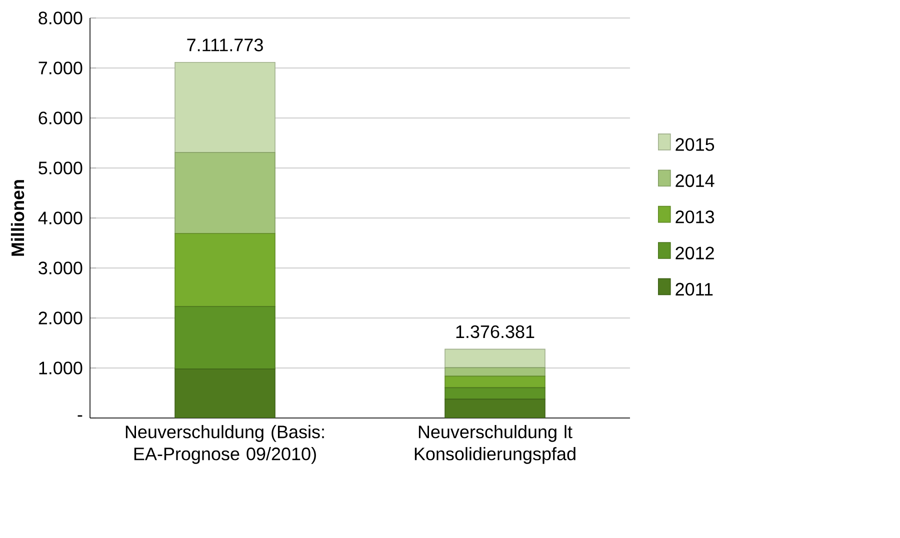 Image resolution: width=900 pixels, height=538 pixels. What do you see at coordinates (225, 444) in the screenshot?
I see `x-tick-label: Neuverschuldung (Basis: EA-Prognose 09/2010)` at bounding box center [225, 444].